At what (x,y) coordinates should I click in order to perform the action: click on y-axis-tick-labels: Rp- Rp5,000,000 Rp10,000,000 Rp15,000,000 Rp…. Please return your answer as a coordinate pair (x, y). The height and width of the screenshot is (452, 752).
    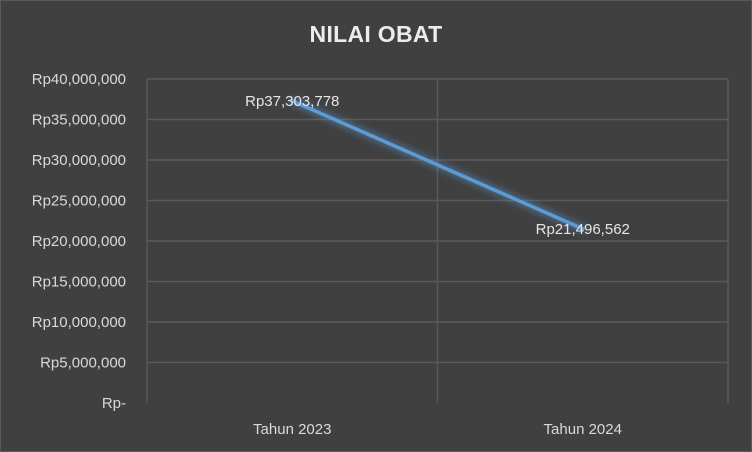
    Looking at the image, I should click on (79, 241).